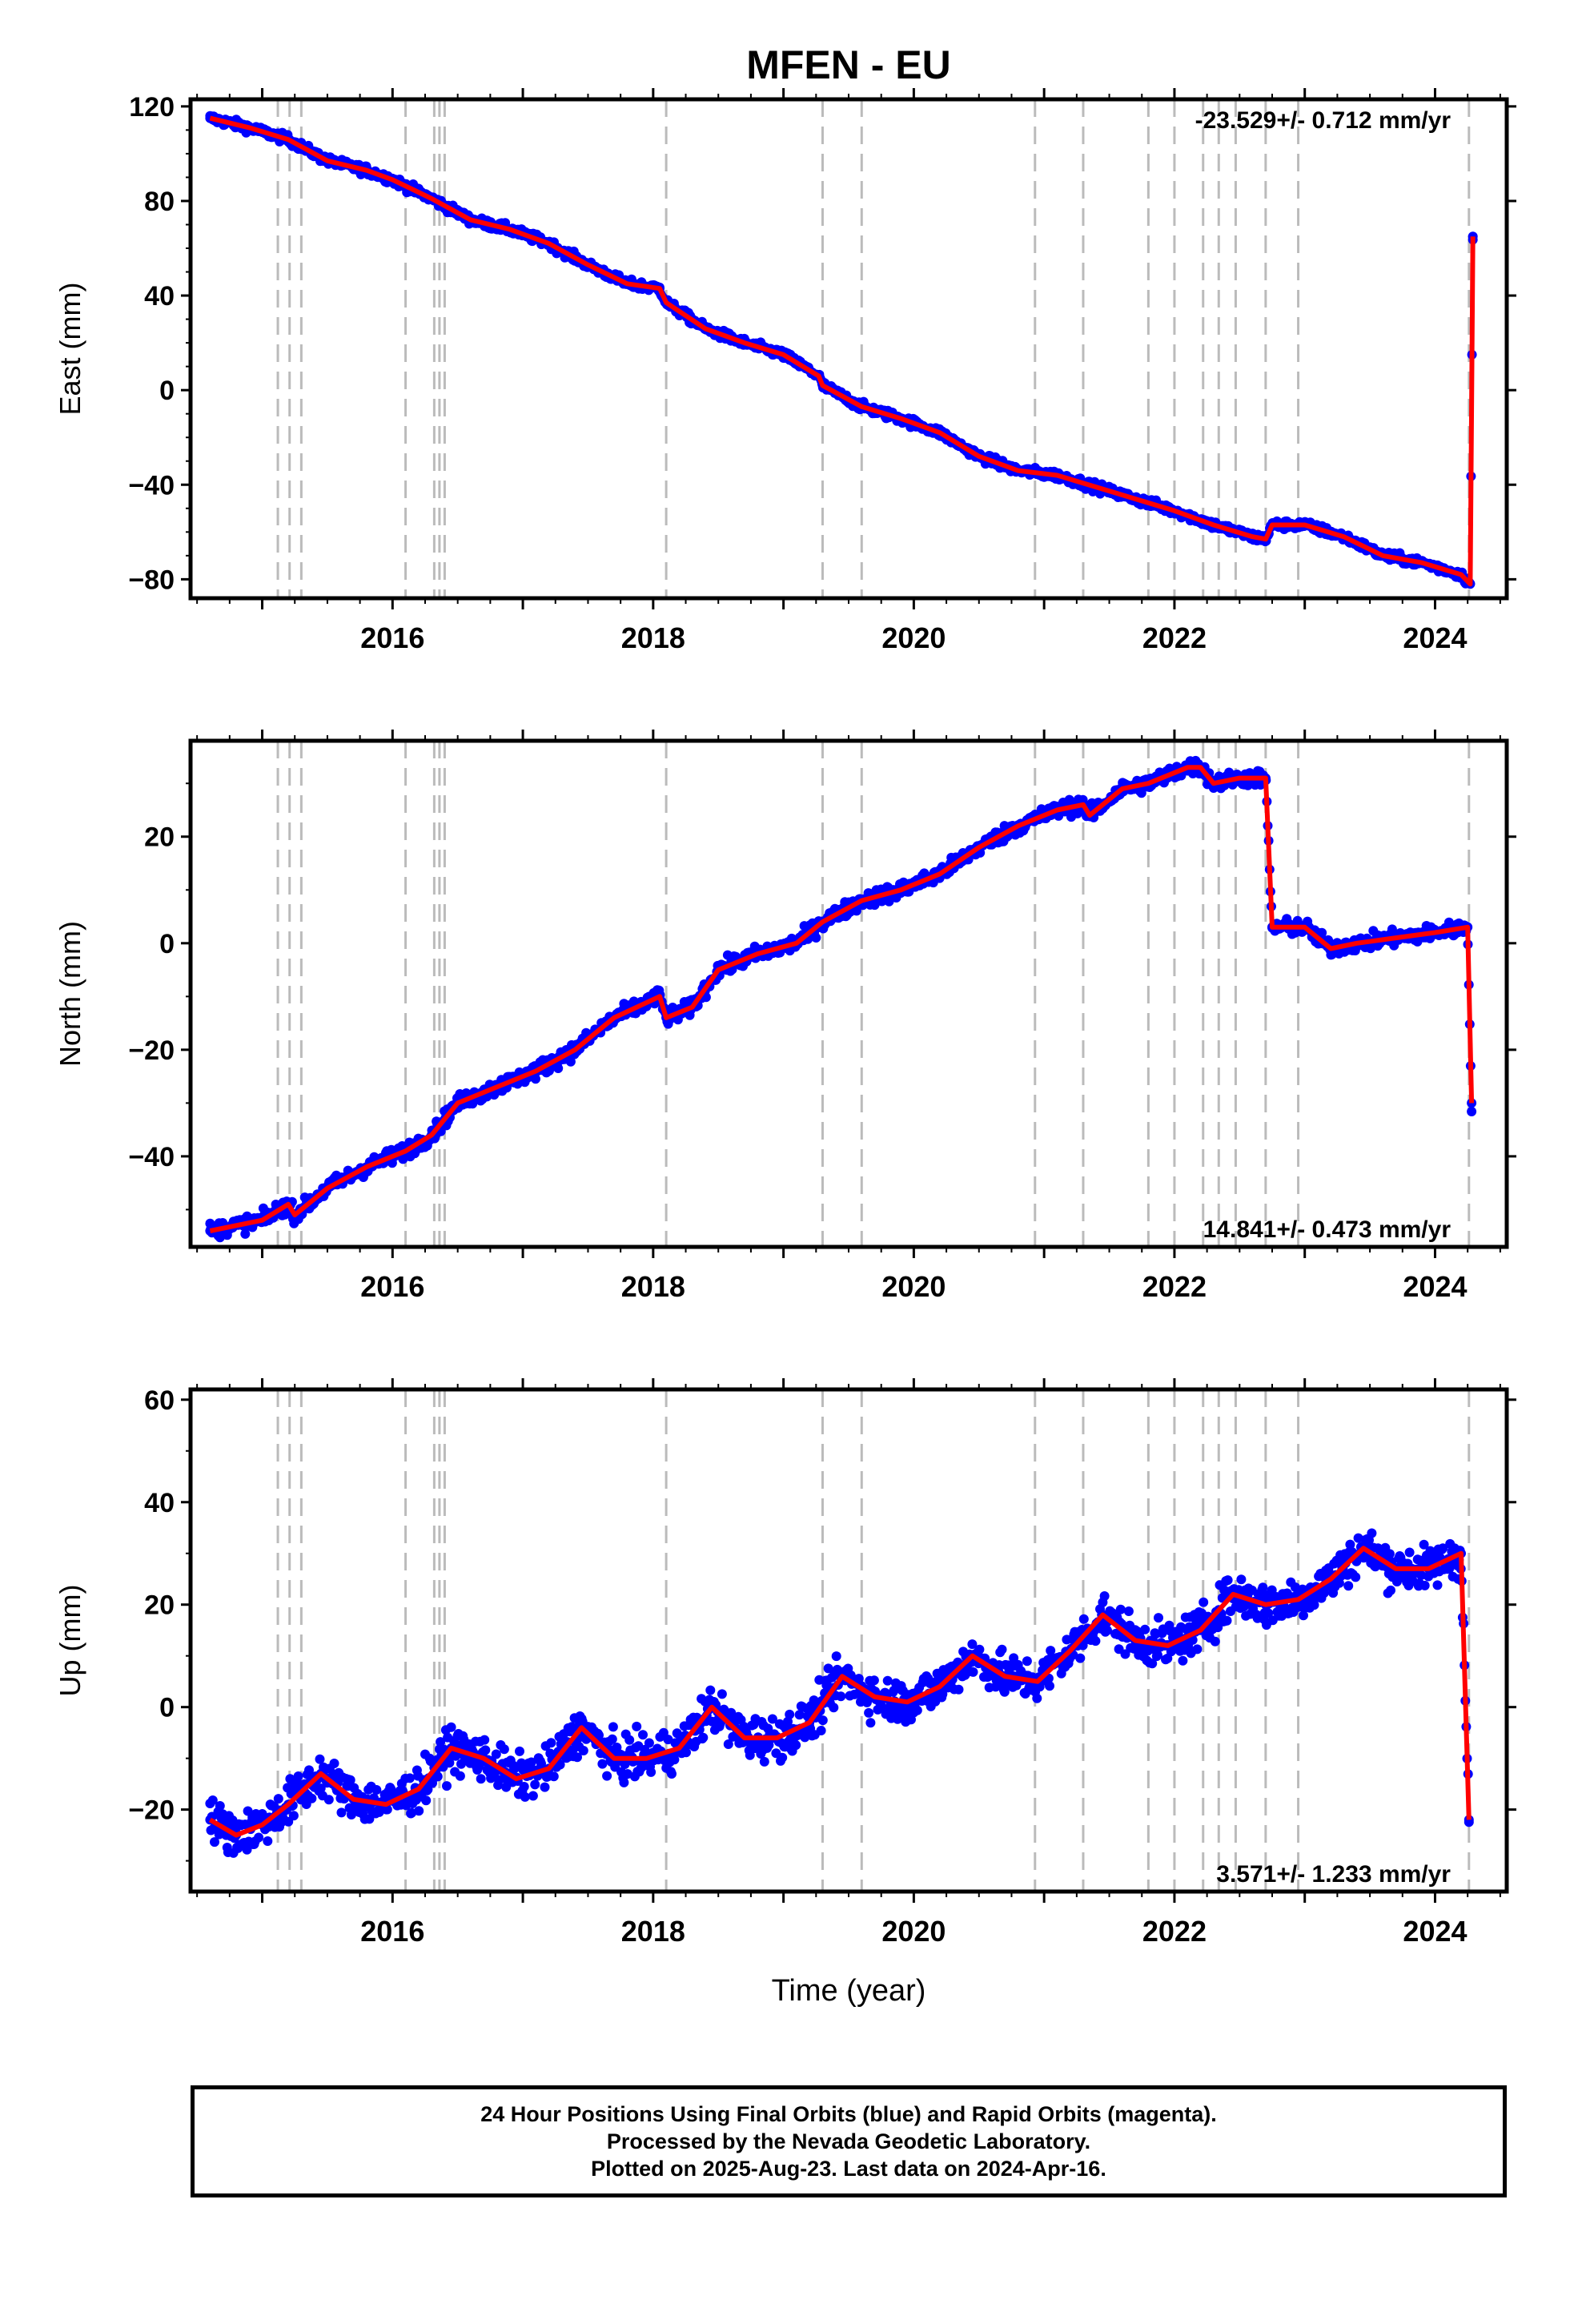 The image size is (1582, 2324). I want to click on y-tick-label: 0, so click(167, 944).